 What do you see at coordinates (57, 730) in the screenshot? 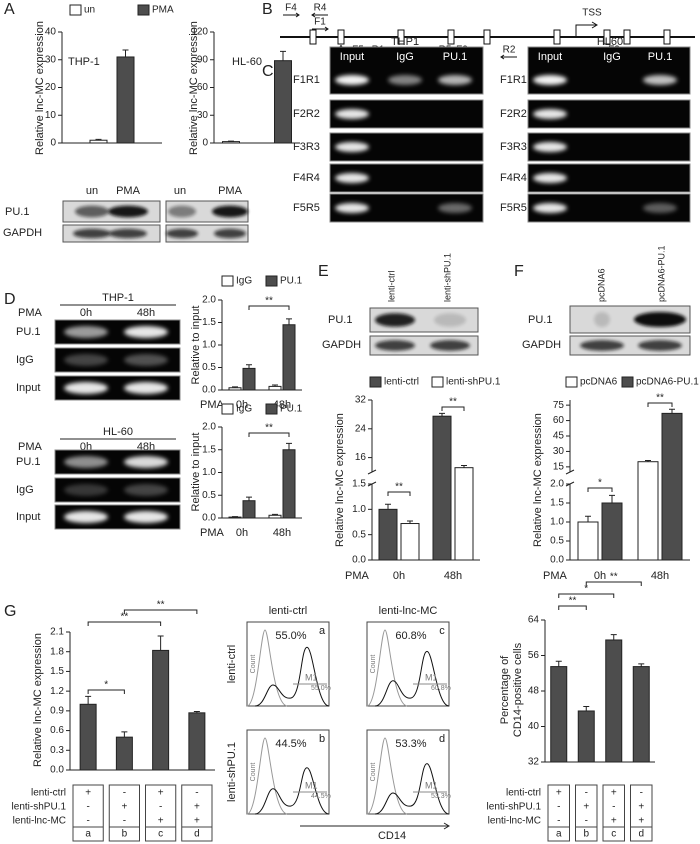
I see `y-tick-label: 0.6` at bounding box center [57, 730].